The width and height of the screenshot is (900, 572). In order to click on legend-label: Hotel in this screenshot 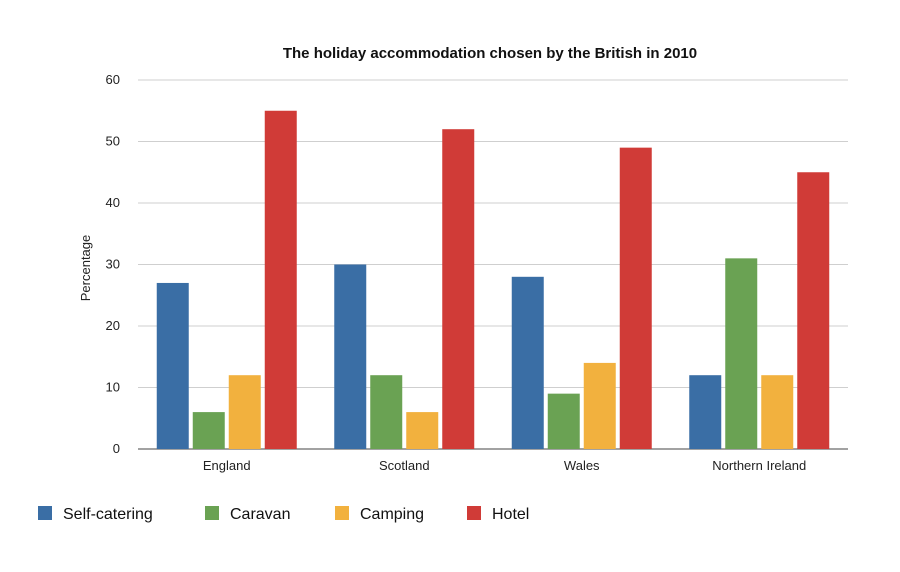, I will do `click(510, 514)`.